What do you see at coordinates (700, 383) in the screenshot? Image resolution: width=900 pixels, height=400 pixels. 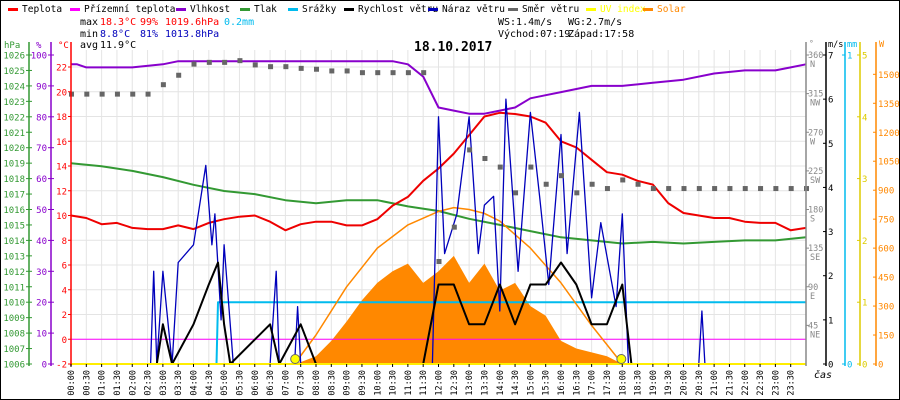 I see `x-tick-label: 20:30` at bounding box center [700, 383].